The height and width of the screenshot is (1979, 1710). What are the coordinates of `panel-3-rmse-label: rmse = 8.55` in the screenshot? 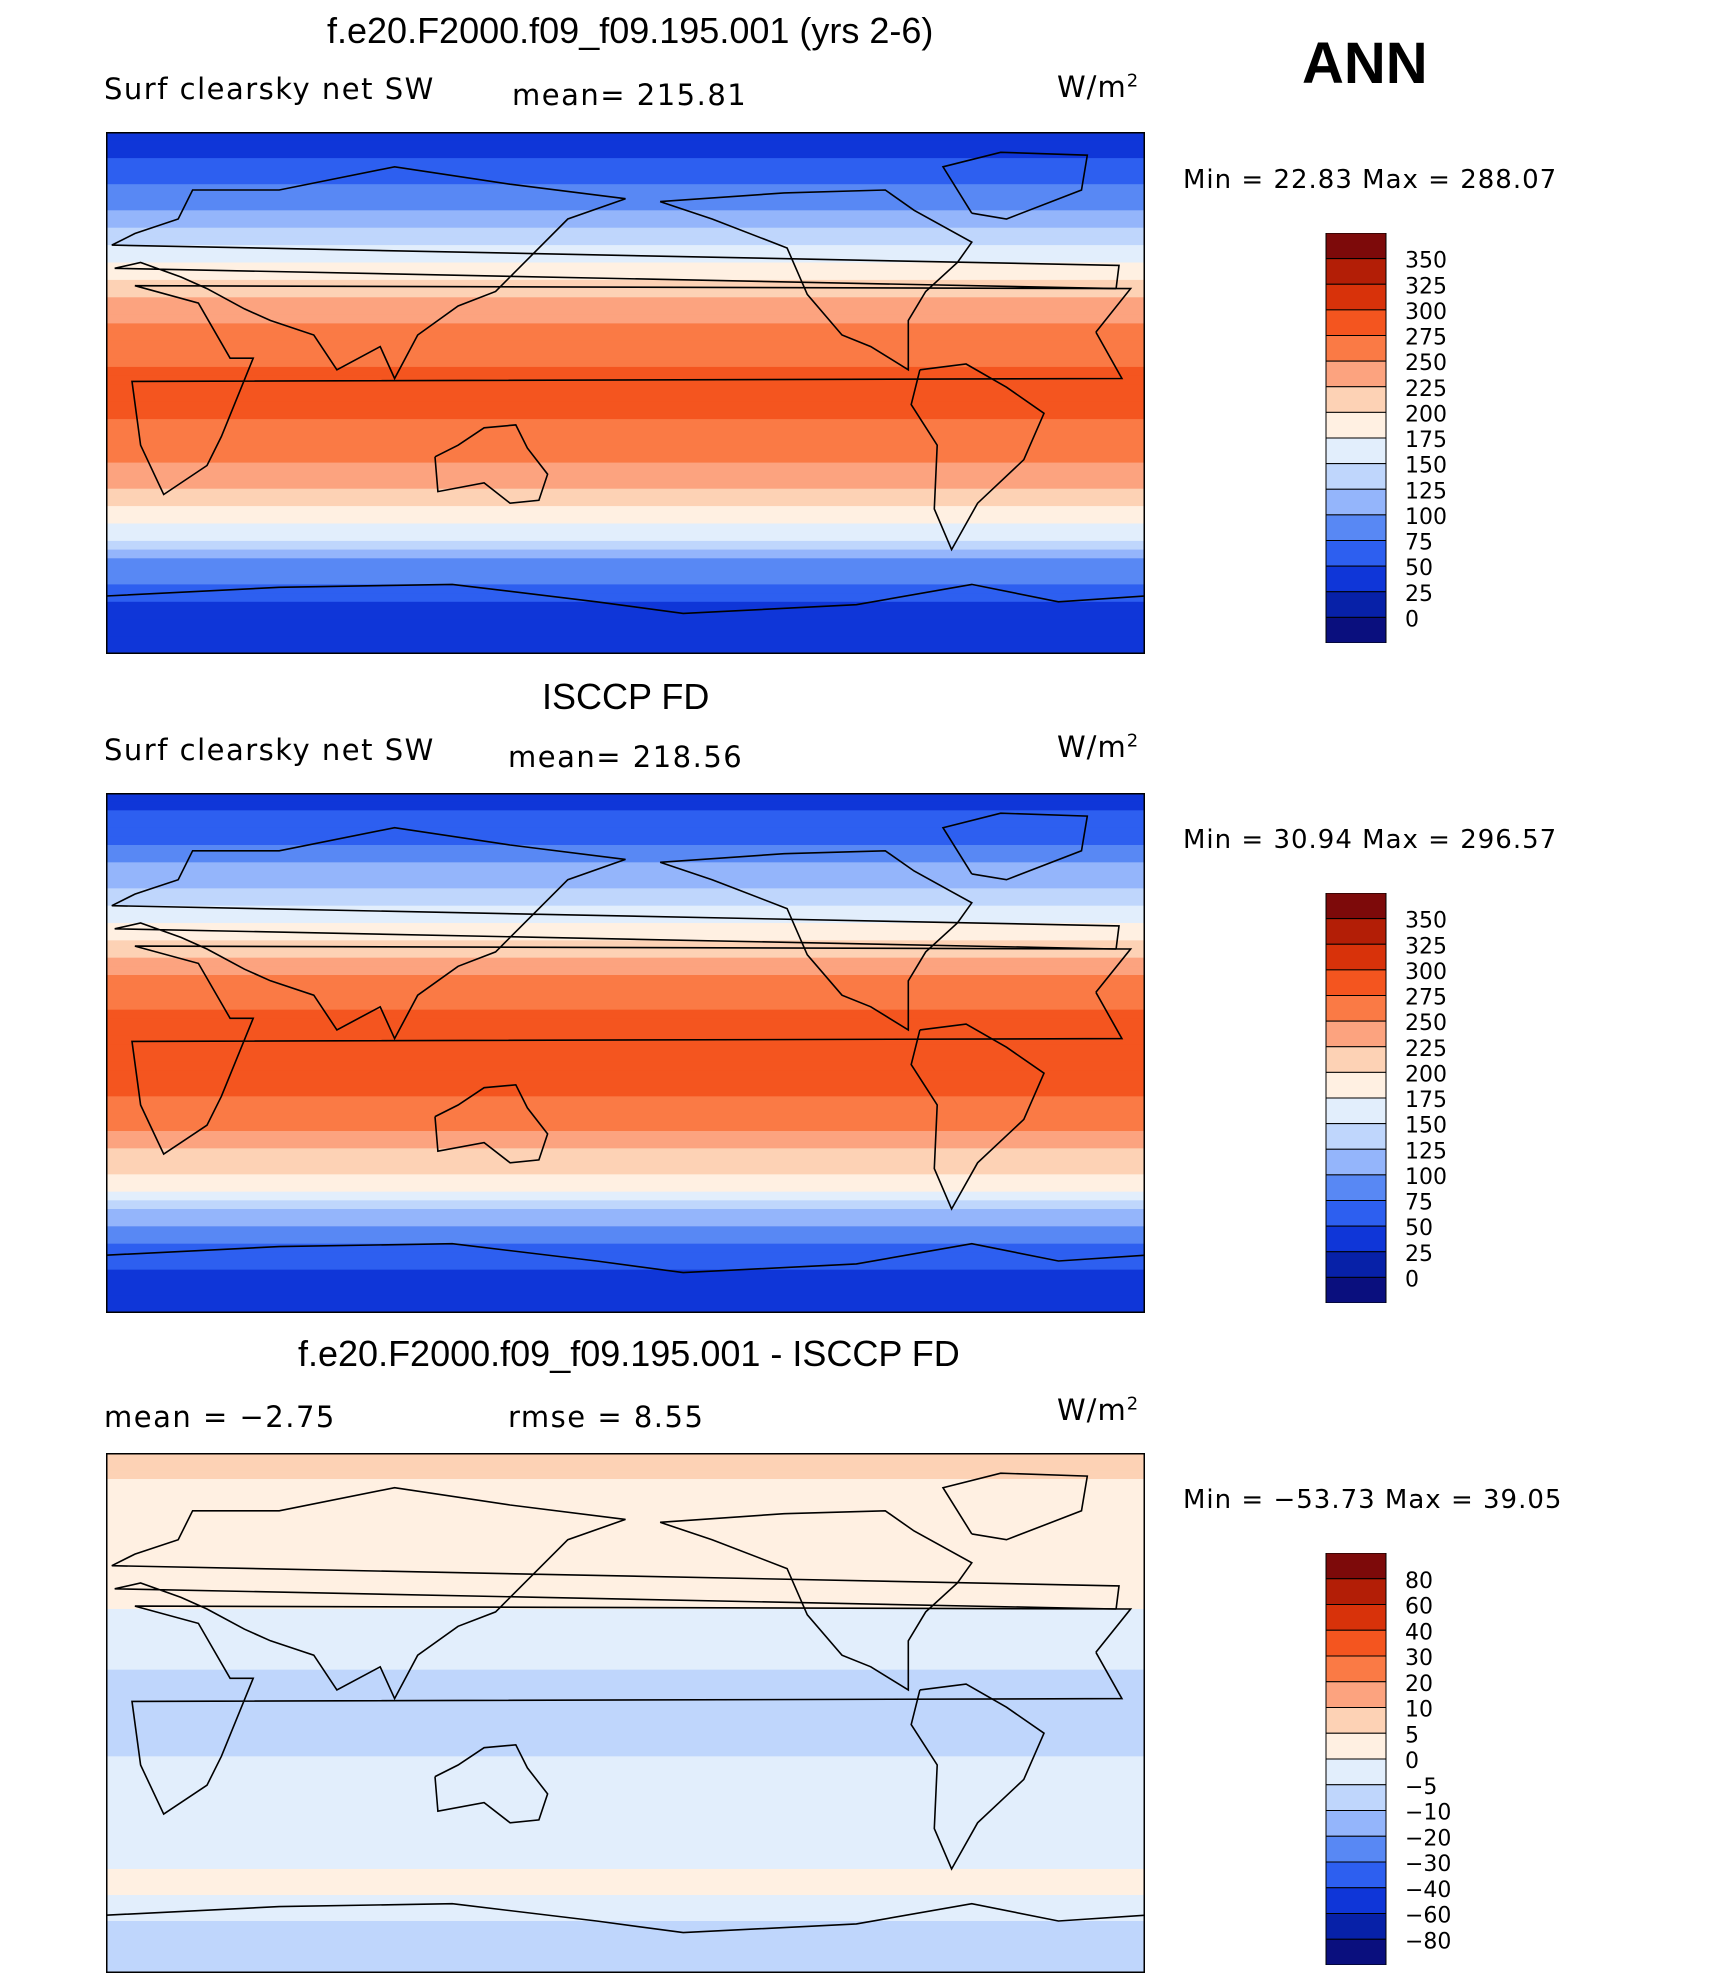 It's located at (606, 1417).